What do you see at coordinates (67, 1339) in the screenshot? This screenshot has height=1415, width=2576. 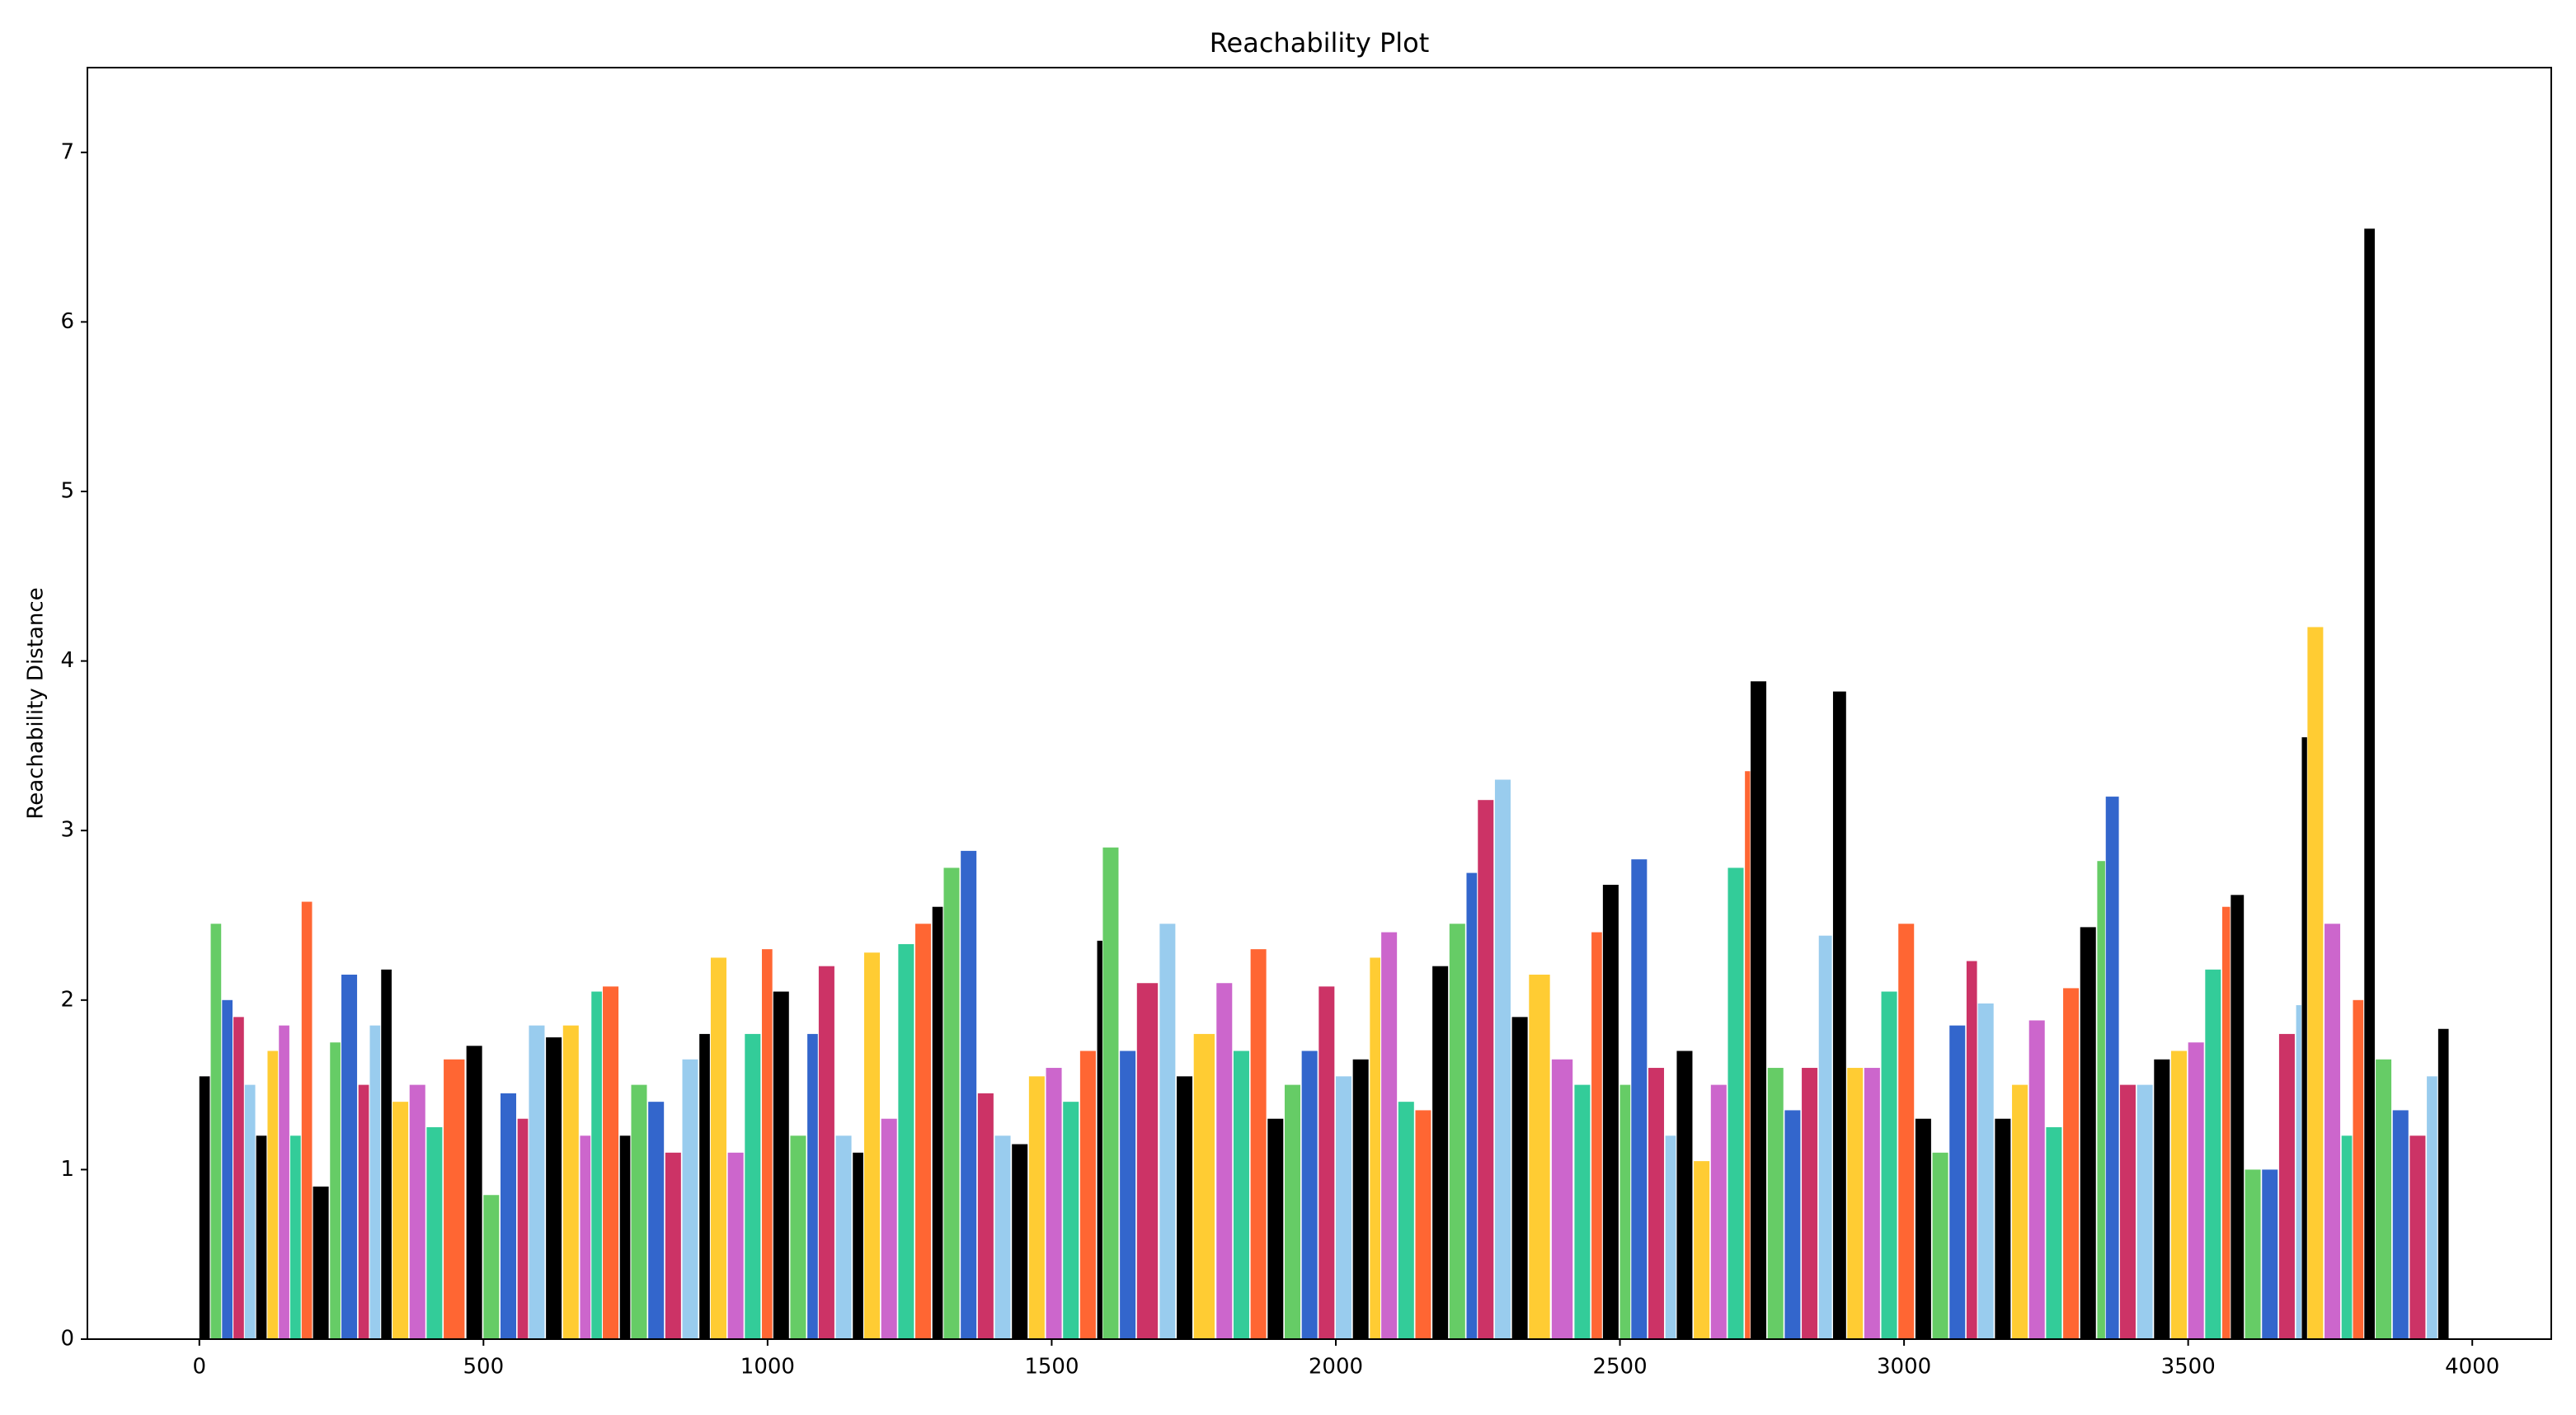 I see `y-tick-label: 0` at bounding box center [67, 1339].